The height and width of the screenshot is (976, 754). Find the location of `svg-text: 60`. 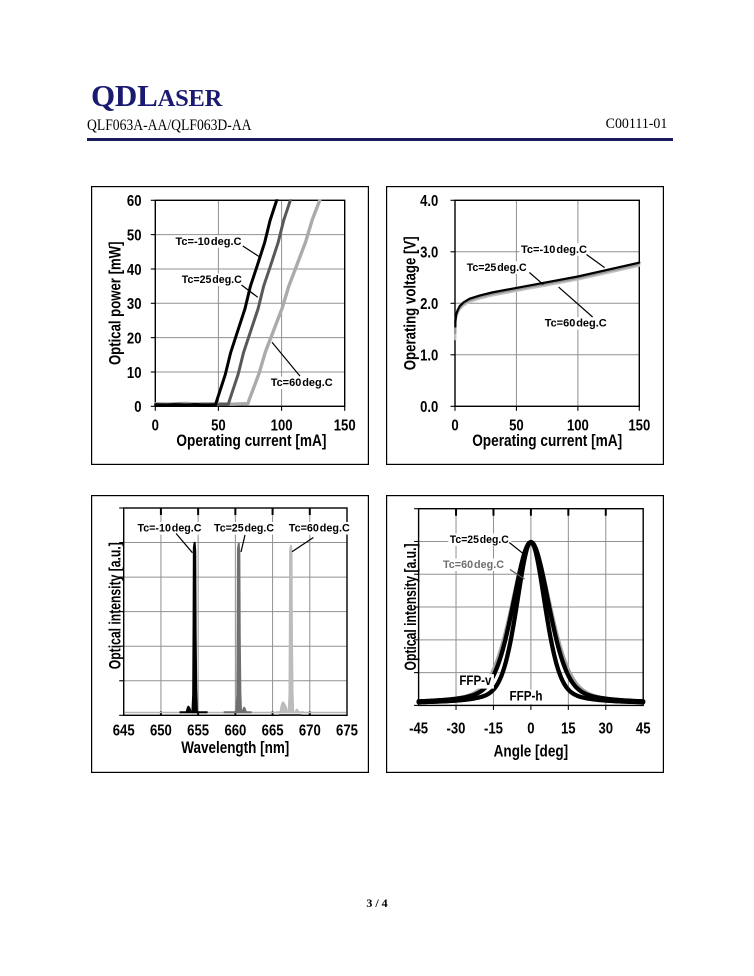

svg-text: 60 is located at coordinates (134, 201).